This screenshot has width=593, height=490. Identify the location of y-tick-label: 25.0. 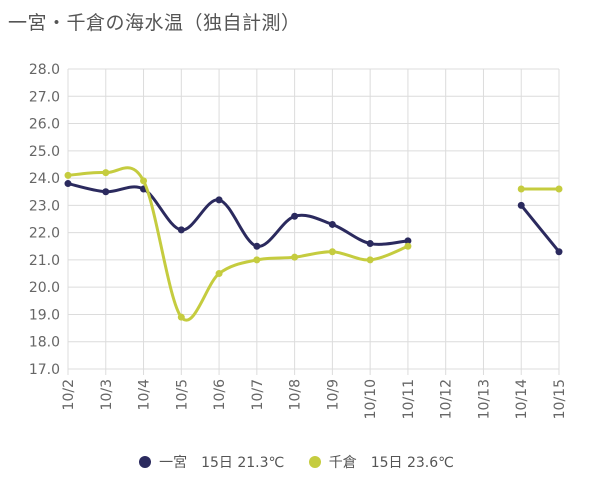
(44, 152).